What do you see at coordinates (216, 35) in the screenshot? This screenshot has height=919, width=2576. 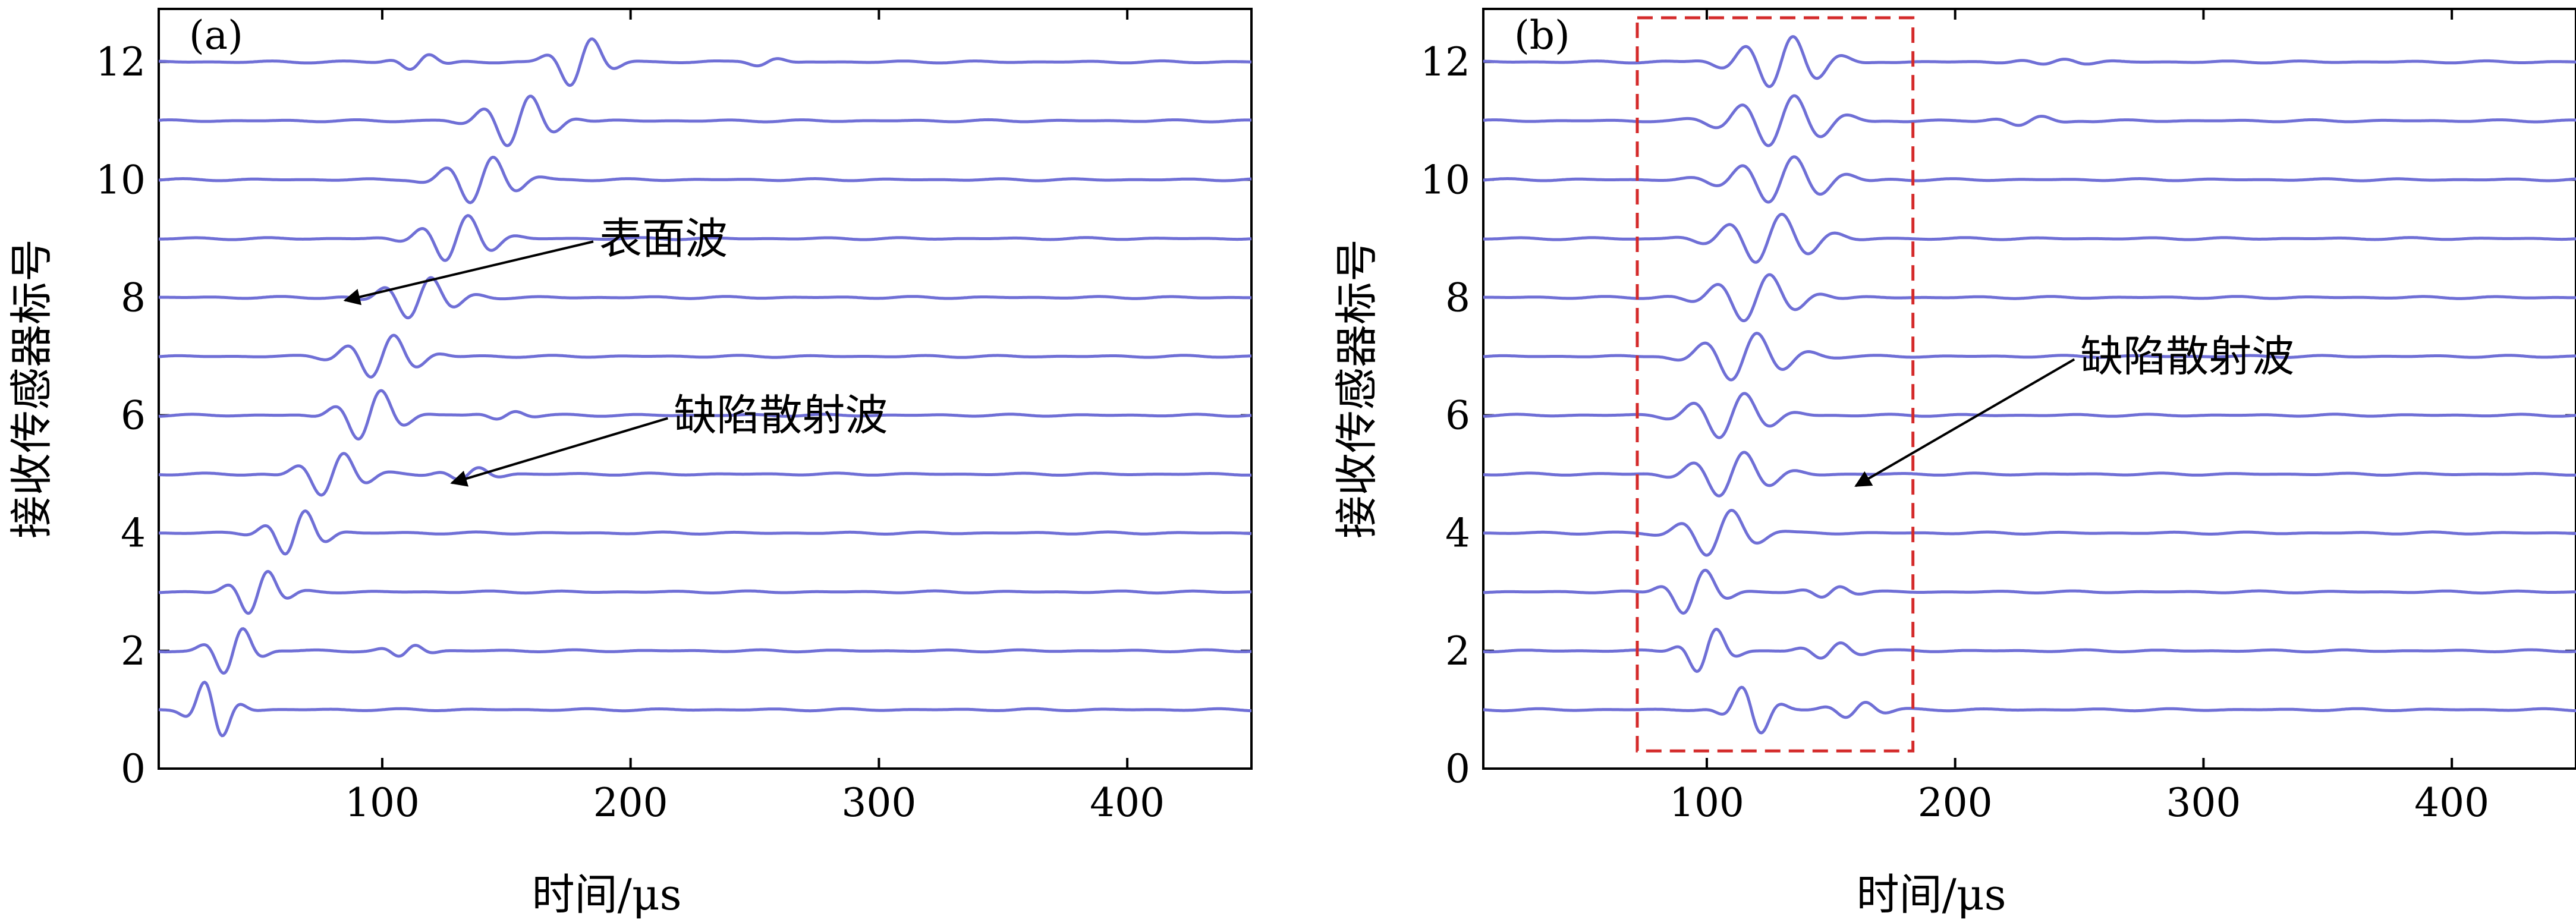 I see `panel-label: (a)` at bounding box center [216, 35].